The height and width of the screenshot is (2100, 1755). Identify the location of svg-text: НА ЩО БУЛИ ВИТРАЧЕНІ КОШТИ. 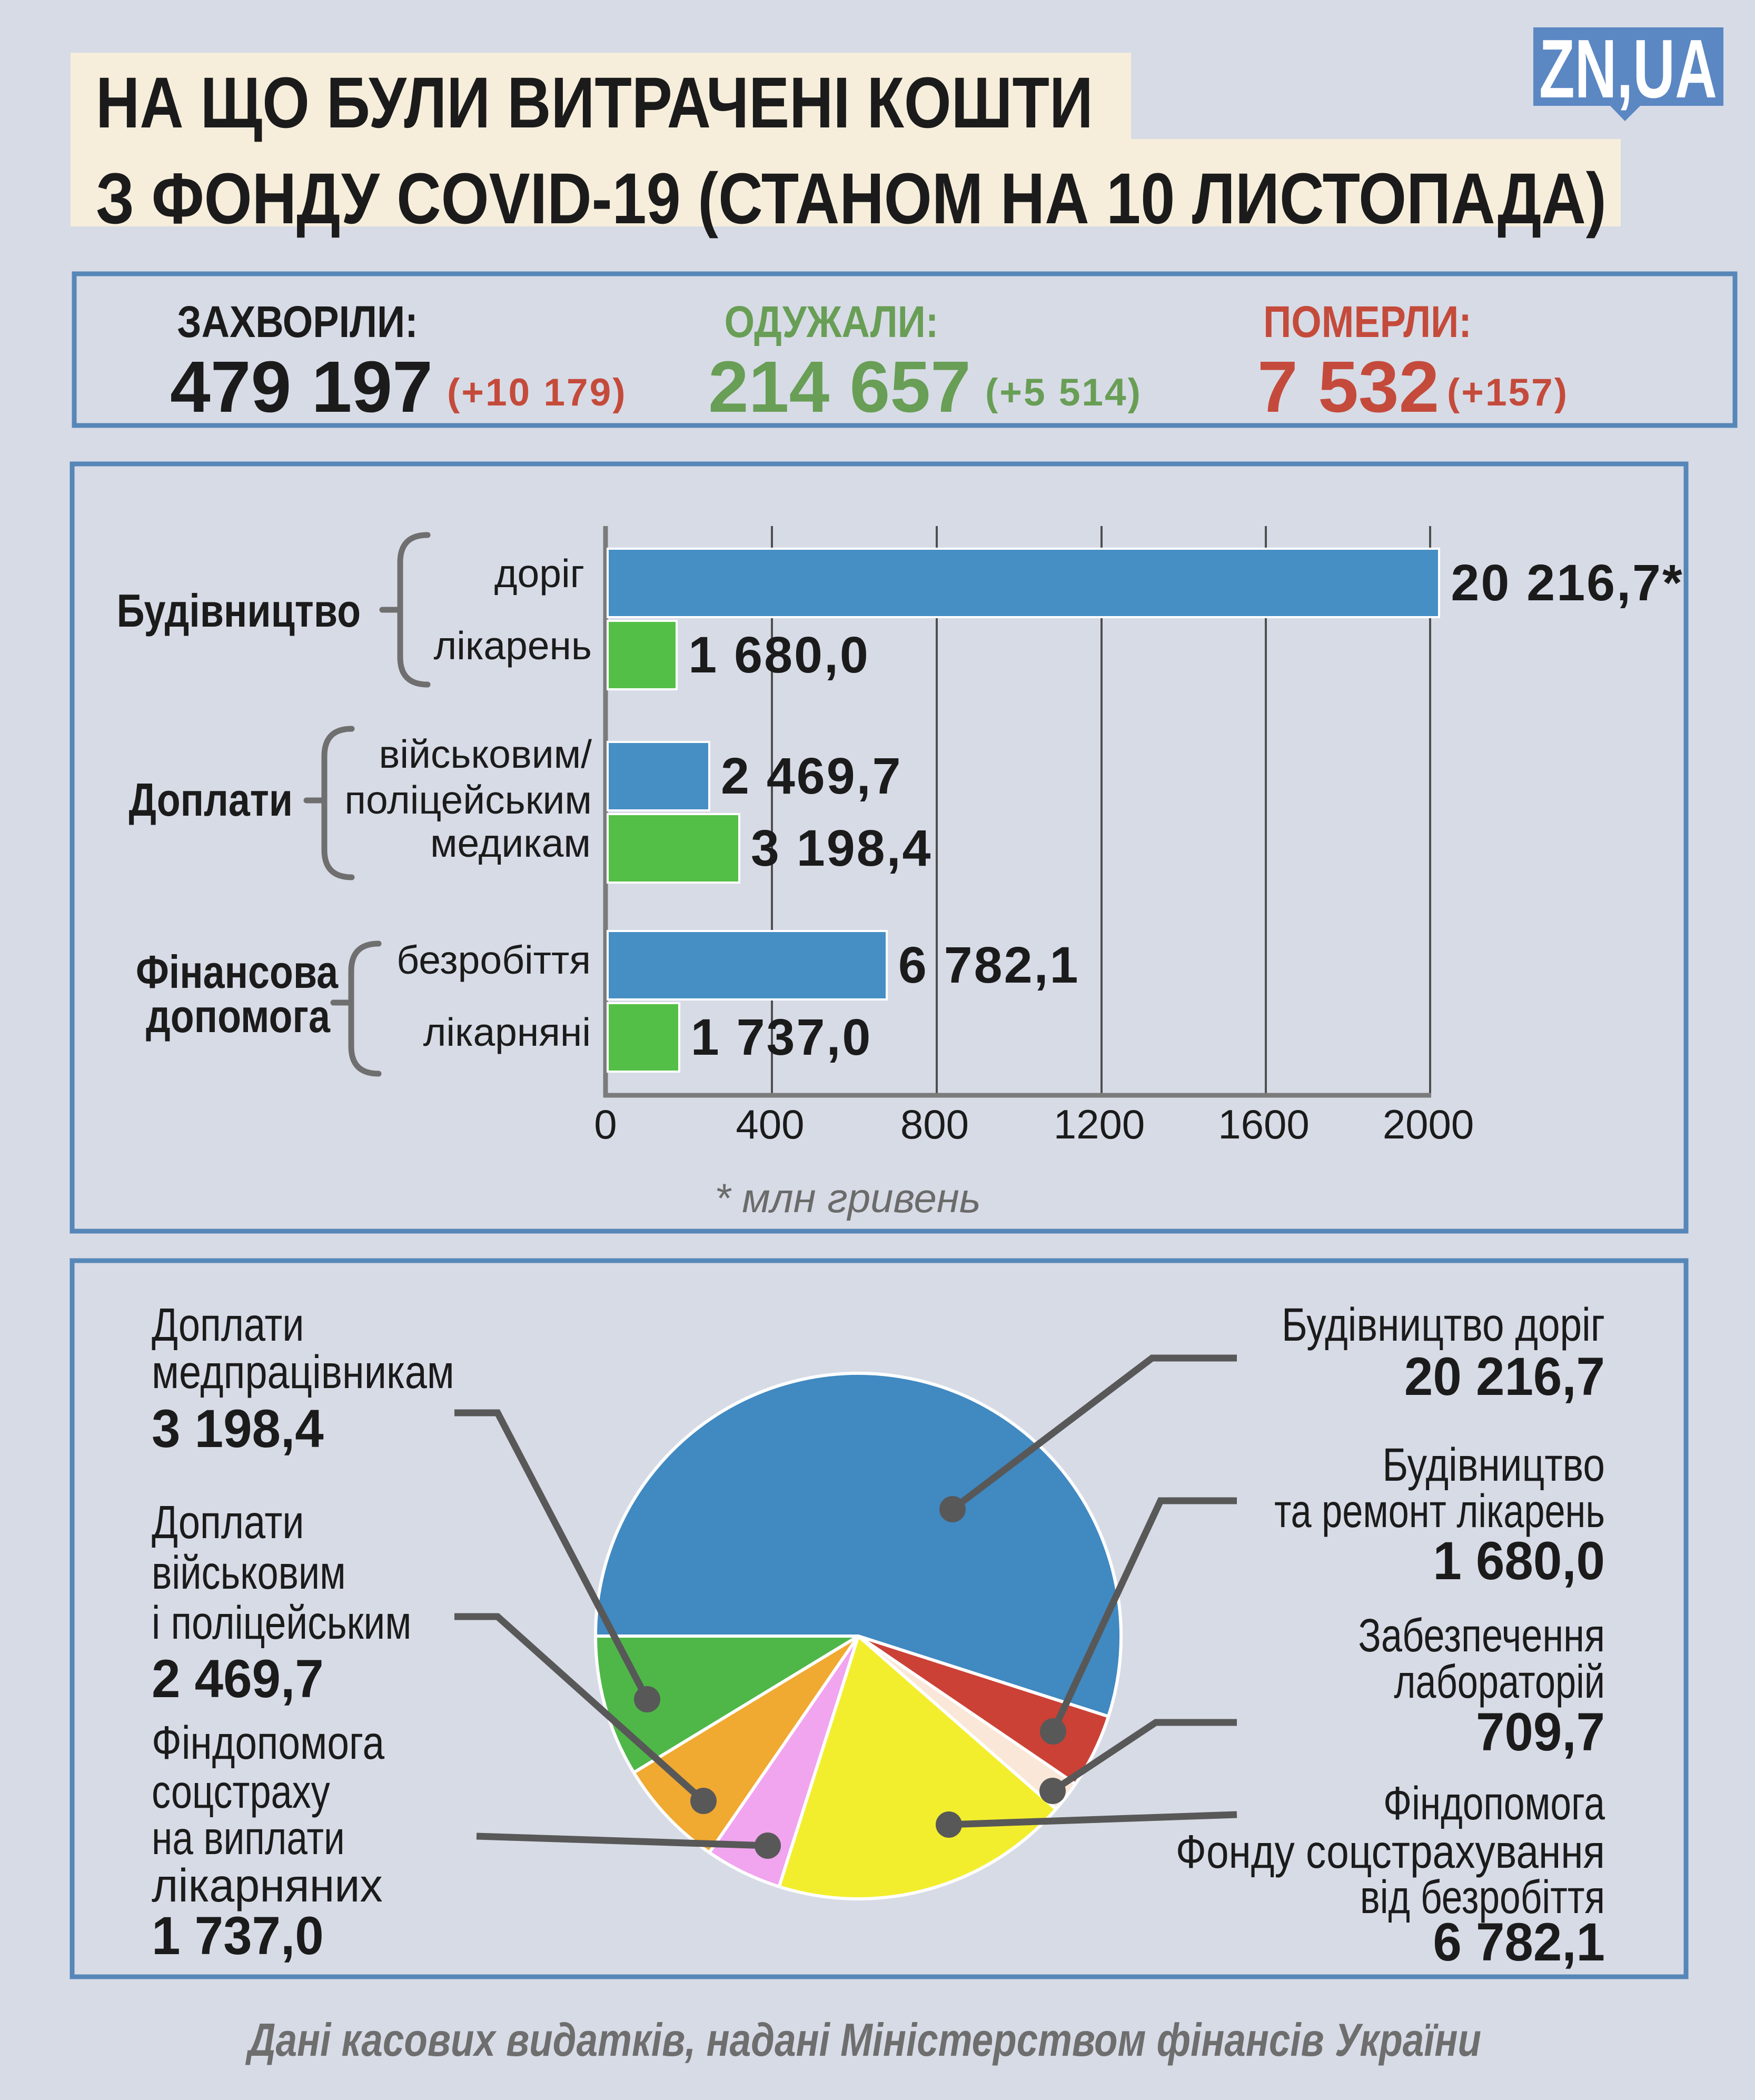
(594, 103).